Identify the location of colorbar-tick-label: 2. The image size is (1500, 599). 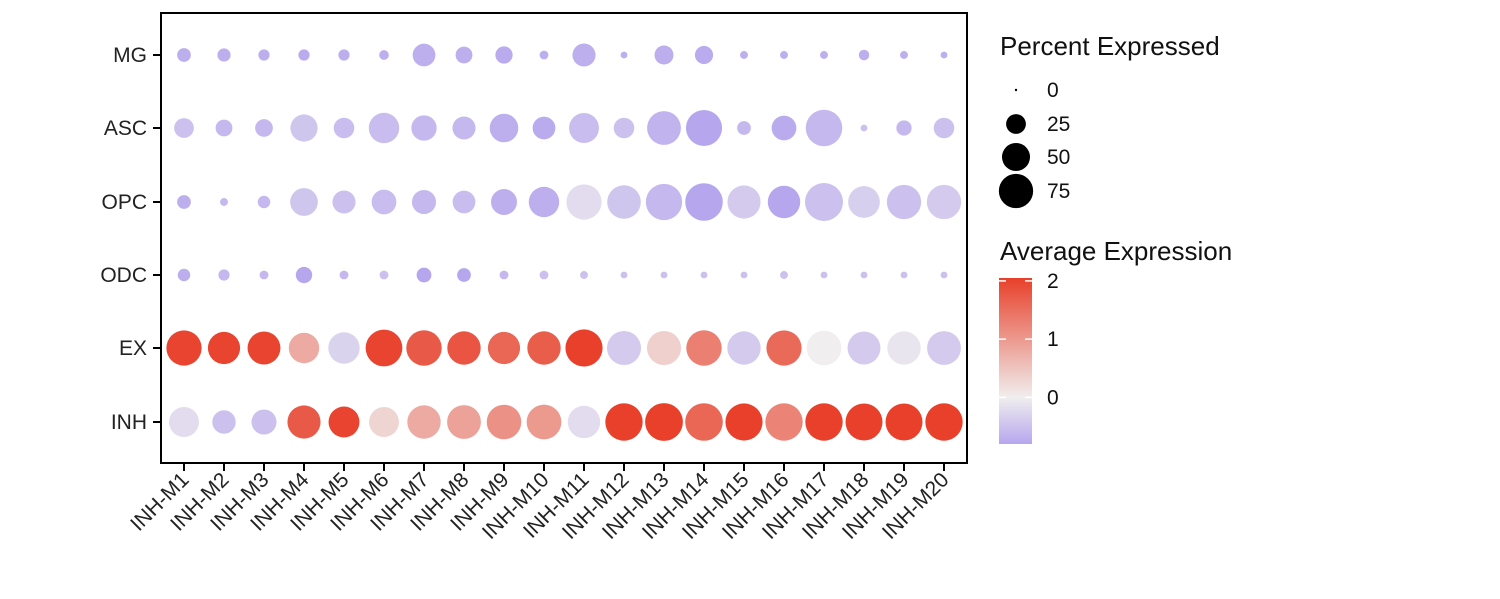
(1053, 281).